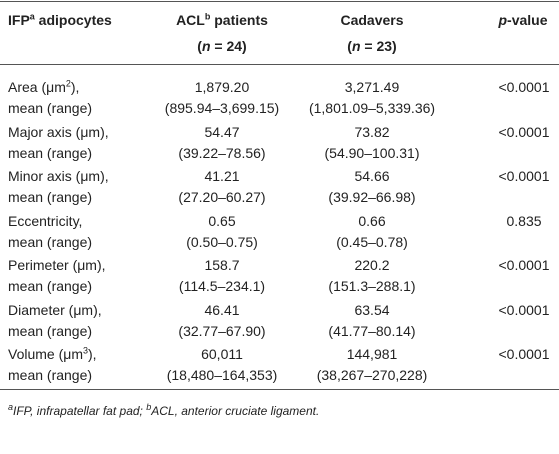 The width and height of the screenshot is (559, 454). Describe the element at coordinates (279, 64) in the screenshot. I see `header-rule` at that location.